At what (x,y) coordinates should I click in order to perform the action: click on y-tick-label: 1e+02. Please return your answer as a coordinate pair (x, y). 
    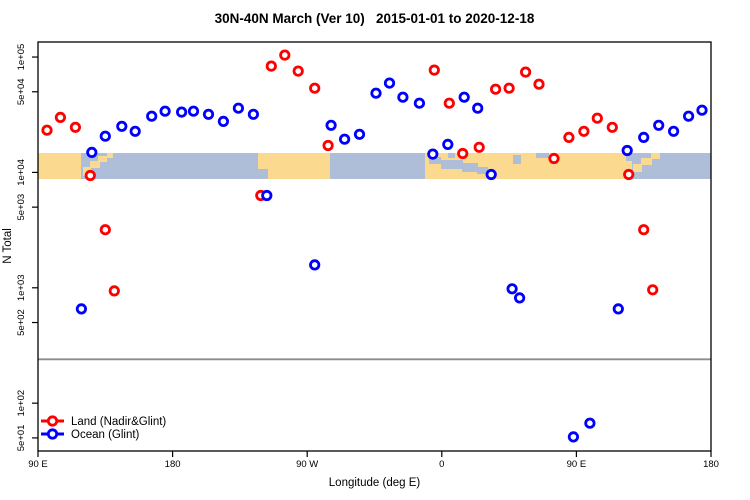
    Looking at the image, I should click on (21, 403).